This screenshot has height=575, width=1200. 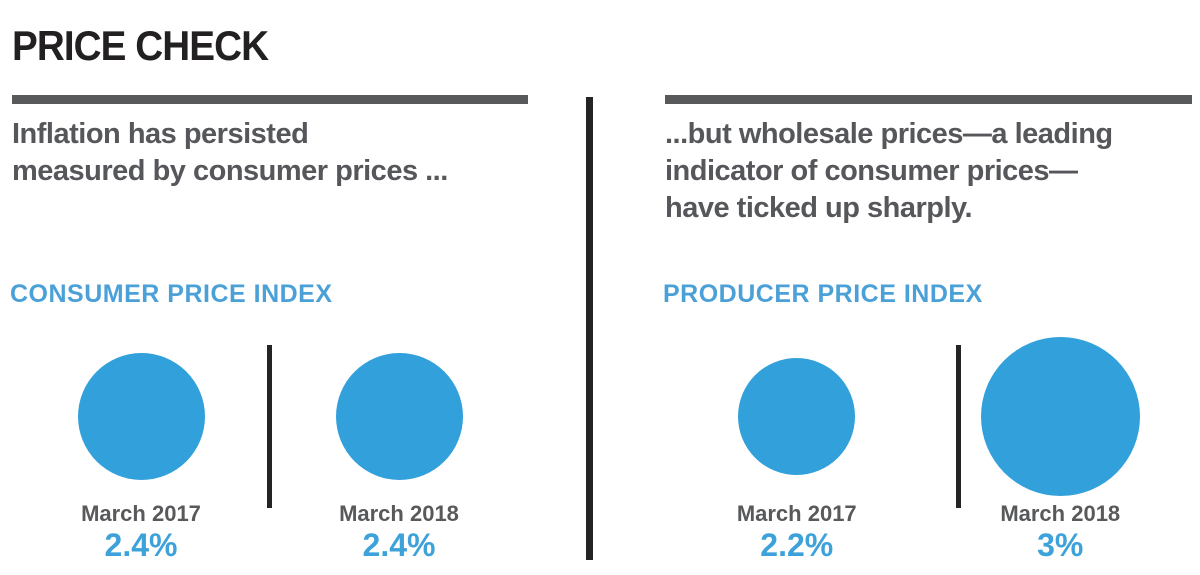 I want to click on ppi-2018-value: 3%, so click(x=1060, y=545).